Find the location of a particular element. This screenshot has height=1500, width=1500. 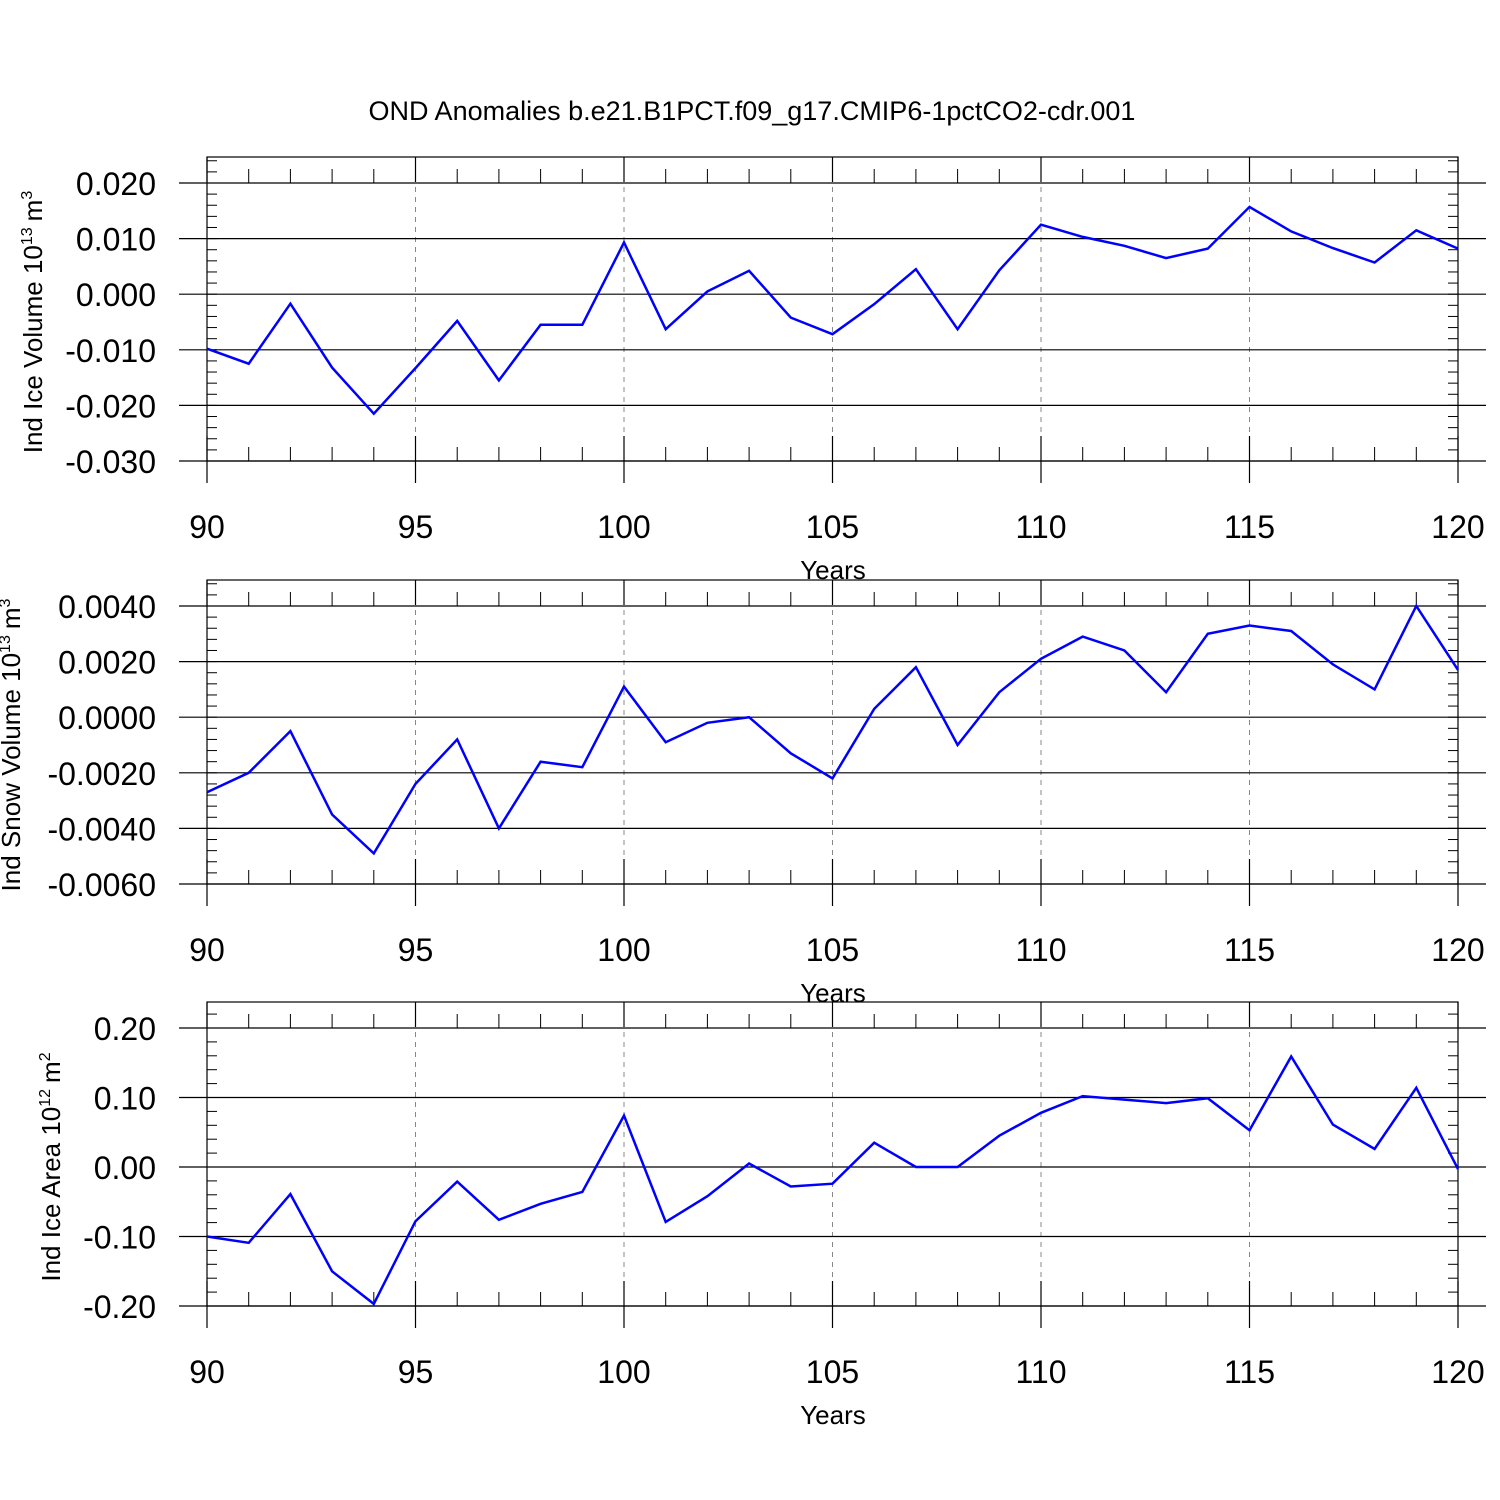

y-axis-label: Ind Ice Area 1012 m2 is located at coordinates (51, 1166).